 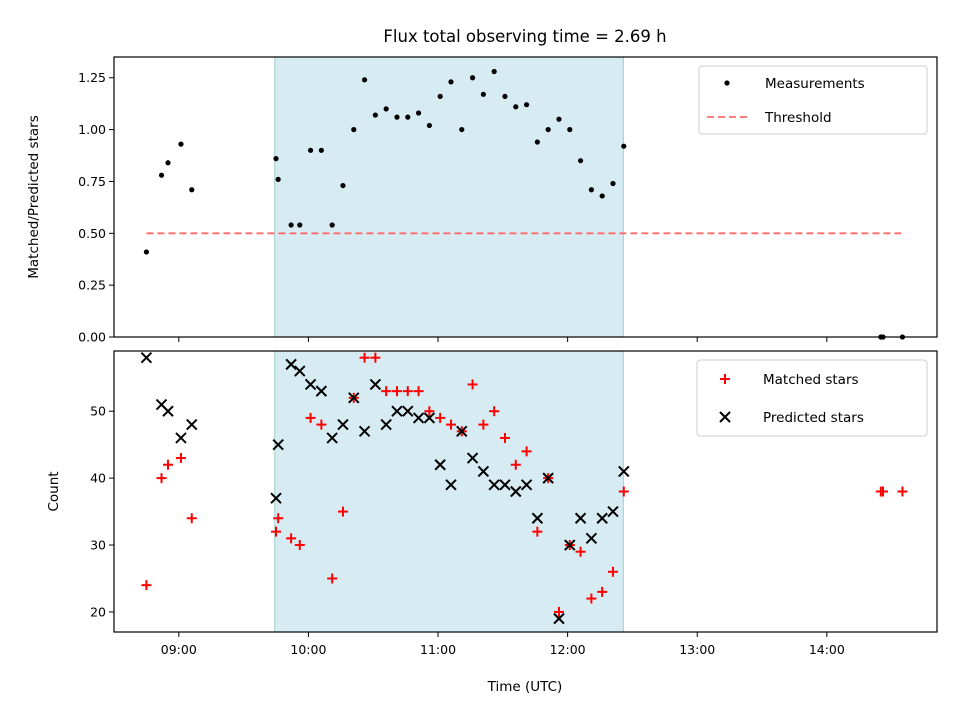 I want to click on y-tick-label: 0.25, so click(x=92, y=285).